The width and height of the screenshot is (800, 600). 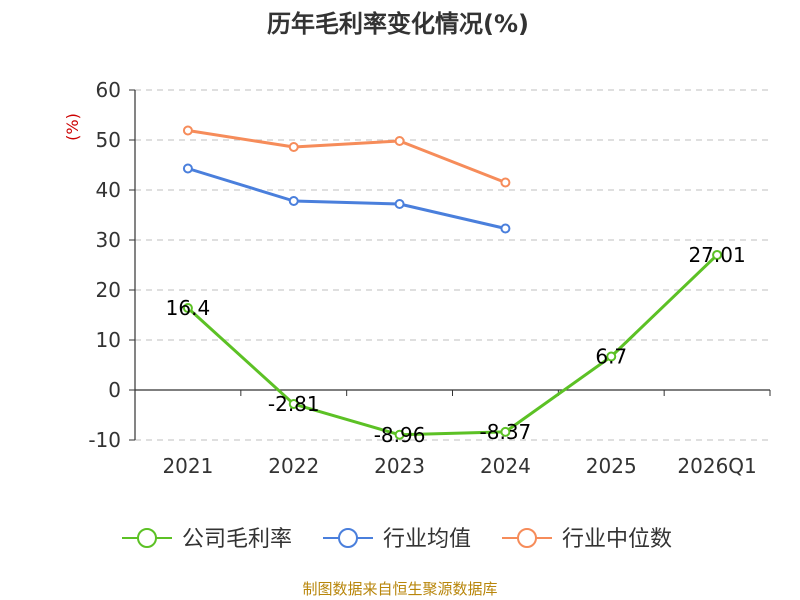 What do you see at coordinates (398, 24) in the screenshot?
I see `chart-title: 历年毛利率变化情况(%)` at bounding box center [398, 24].